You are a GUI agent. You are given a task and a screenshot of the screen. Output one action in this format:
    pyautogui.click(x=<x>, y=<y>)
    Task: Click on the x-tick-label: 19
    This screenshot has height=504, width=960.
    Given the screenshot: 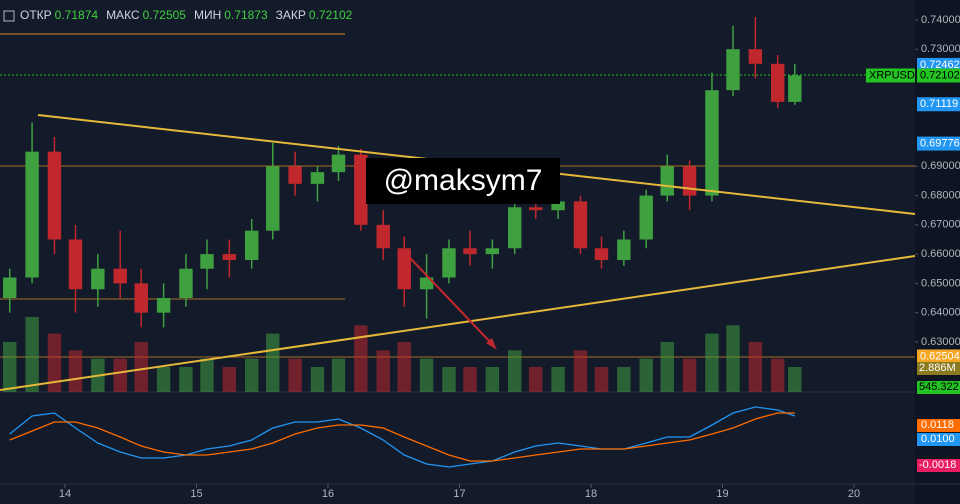 What is the action you would take?
    pyautogui.click(x=722, y=494)
    